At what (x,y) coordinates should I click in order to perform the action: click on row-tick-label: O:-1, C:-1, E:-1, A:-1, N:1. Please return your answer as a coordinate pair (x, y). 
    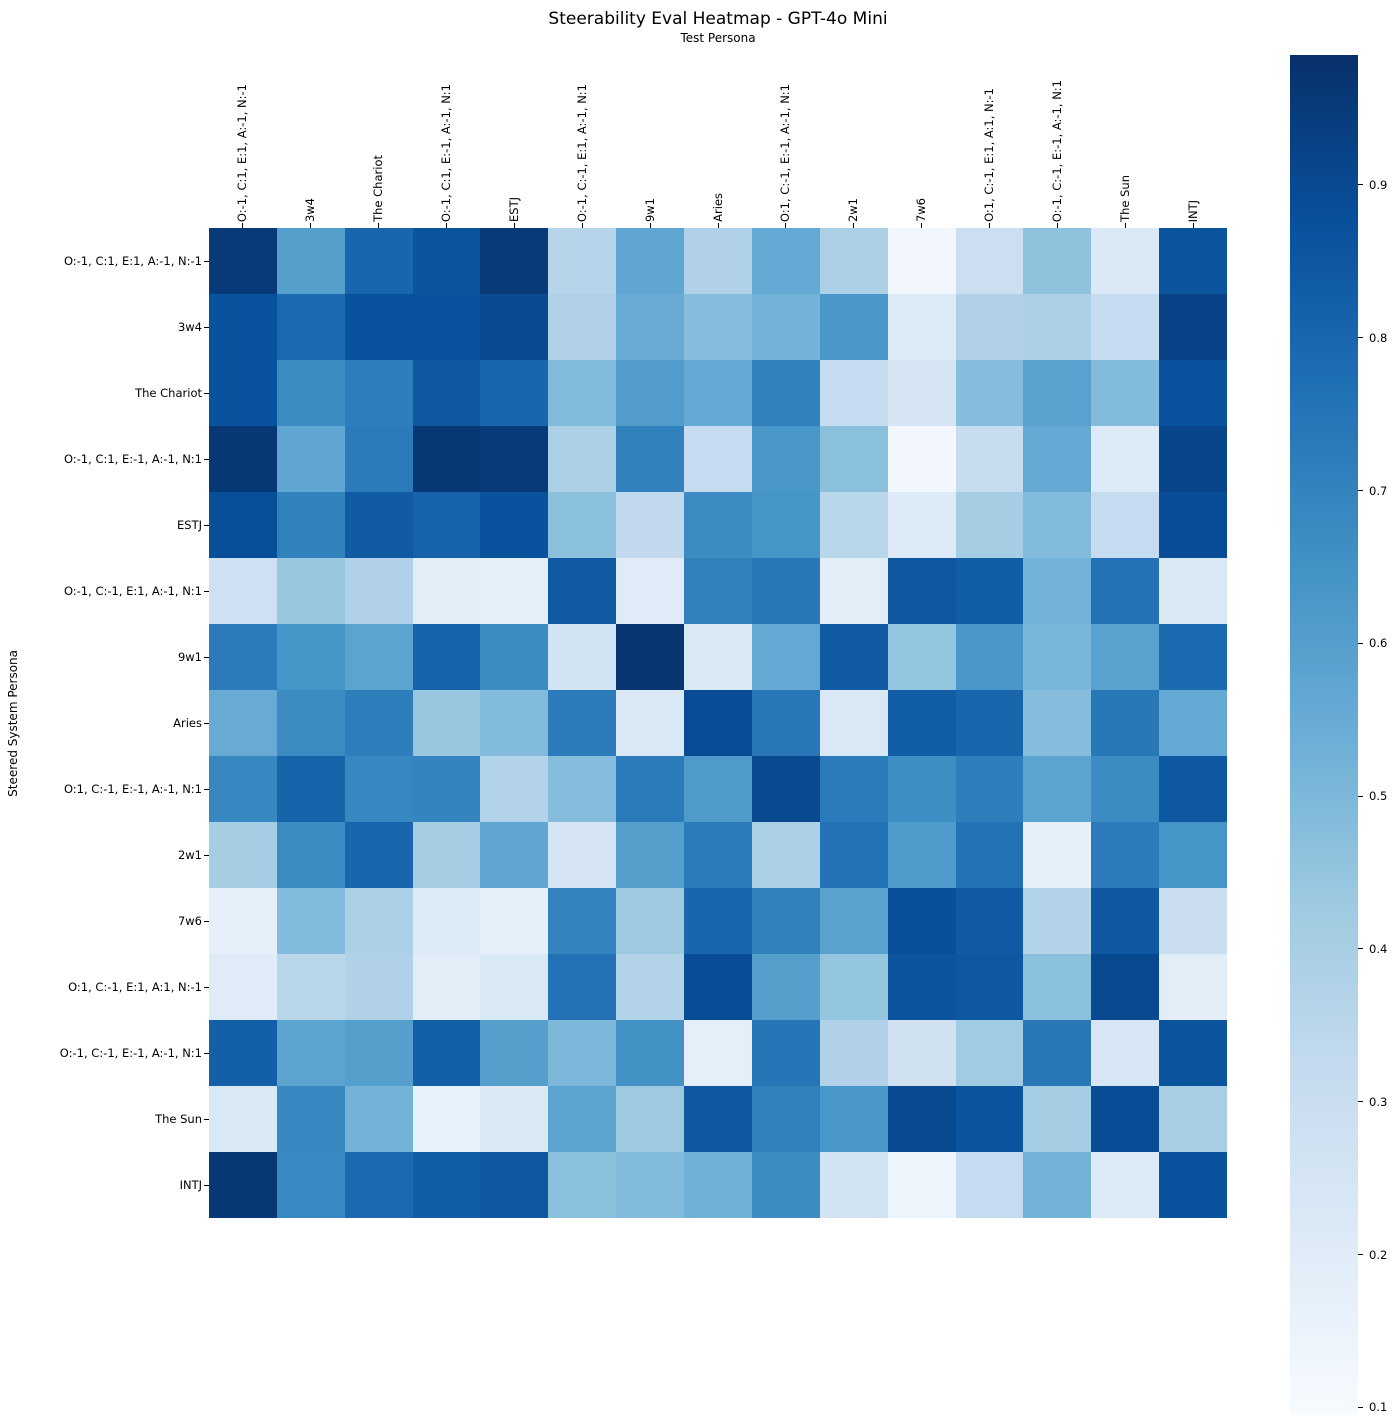
    Looking at the image, I should click on (130, 1053).